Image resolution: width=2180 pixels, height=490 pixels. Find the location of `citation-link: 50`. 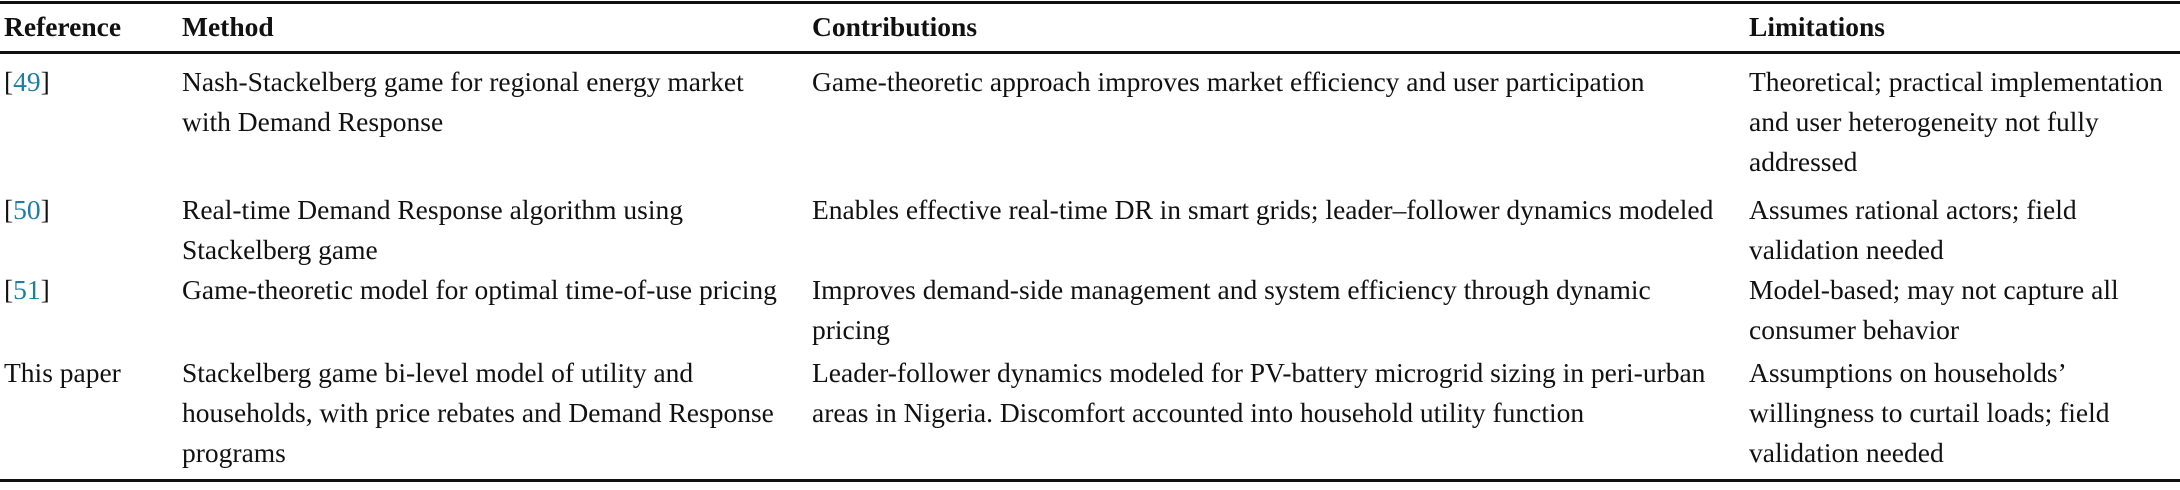

citation-link: 50 is located at coordinates (27, 209).